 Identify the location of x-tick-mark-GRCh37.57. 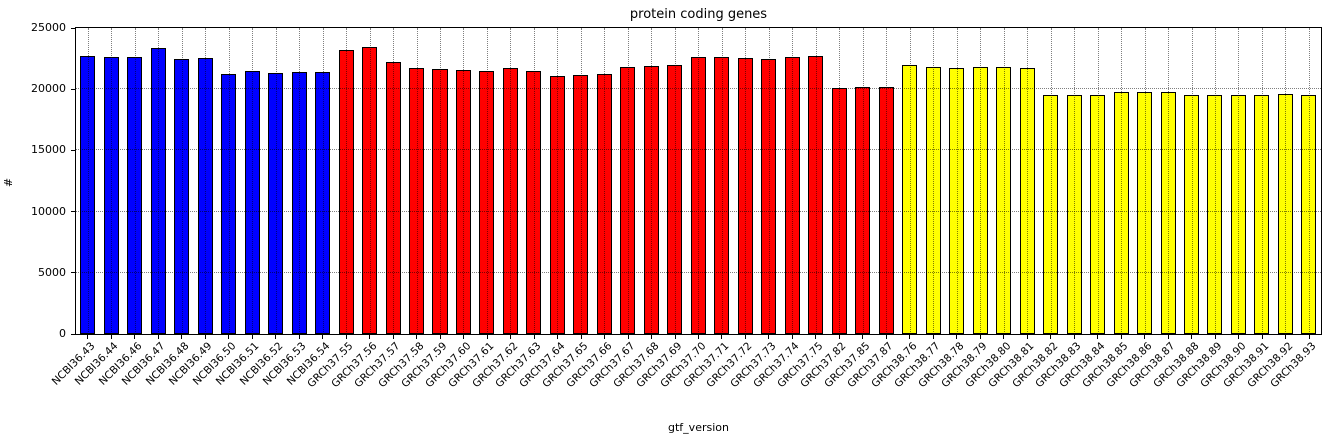
(393, 337).